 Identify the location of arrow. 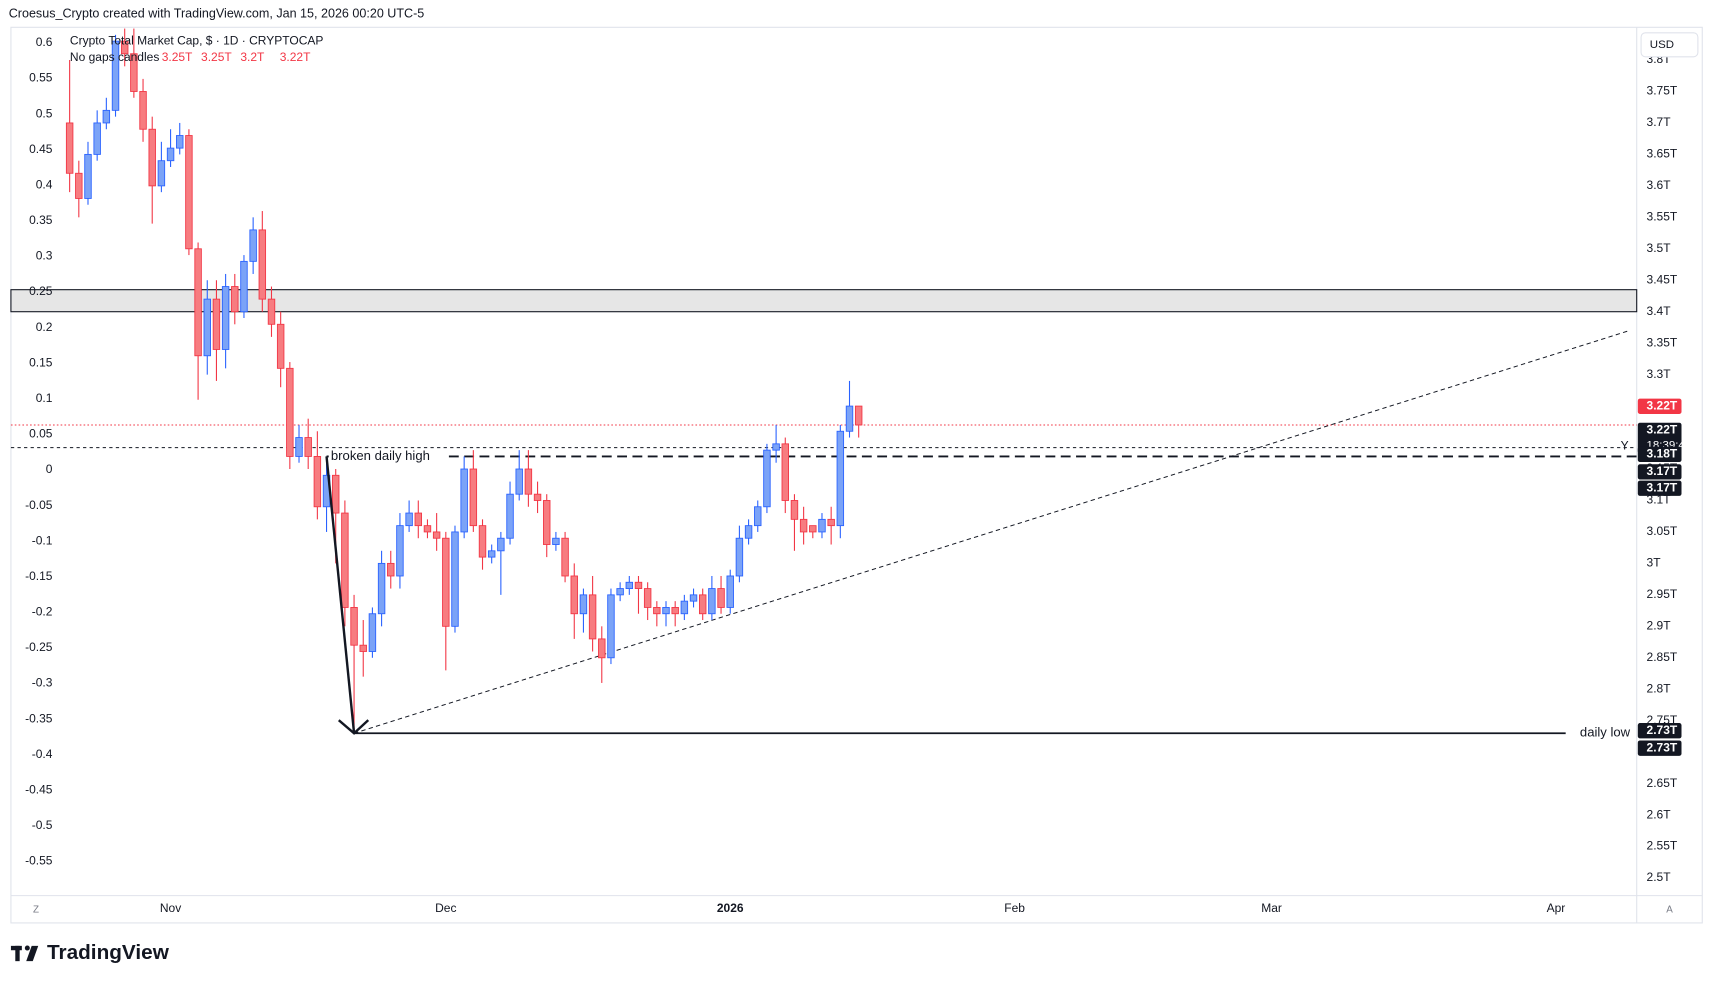
(340, 595).